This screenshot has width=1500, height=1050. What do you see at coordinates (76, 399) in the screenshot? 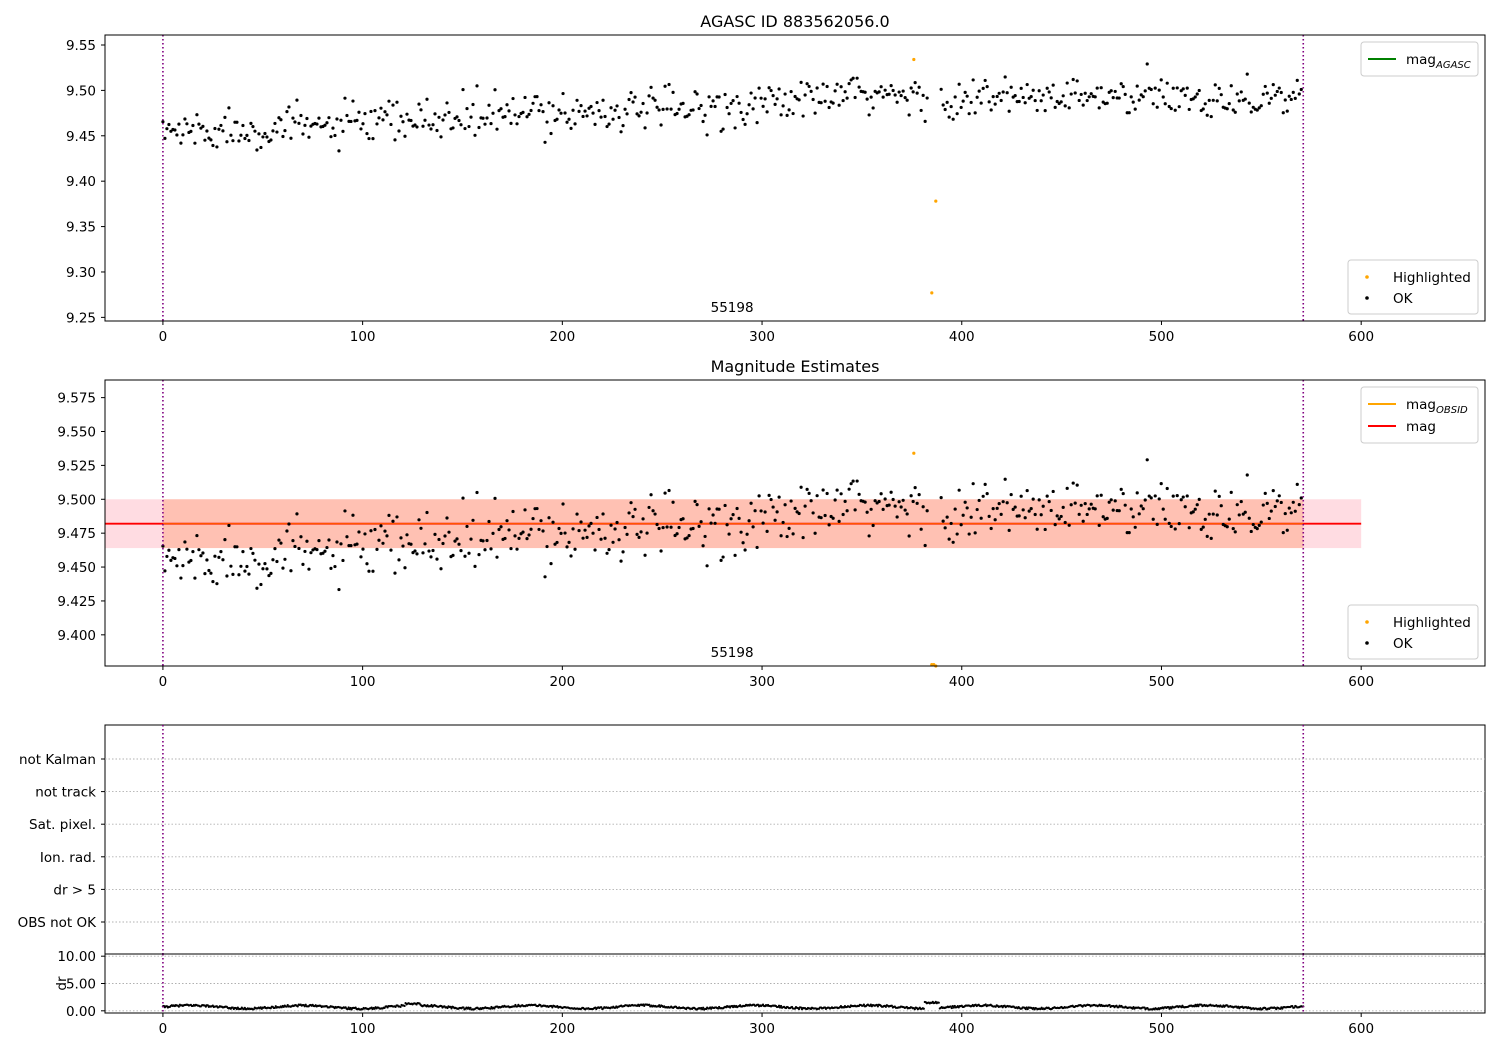
I see `y-tick-label: 9.575` at bounding box center [76, 399].